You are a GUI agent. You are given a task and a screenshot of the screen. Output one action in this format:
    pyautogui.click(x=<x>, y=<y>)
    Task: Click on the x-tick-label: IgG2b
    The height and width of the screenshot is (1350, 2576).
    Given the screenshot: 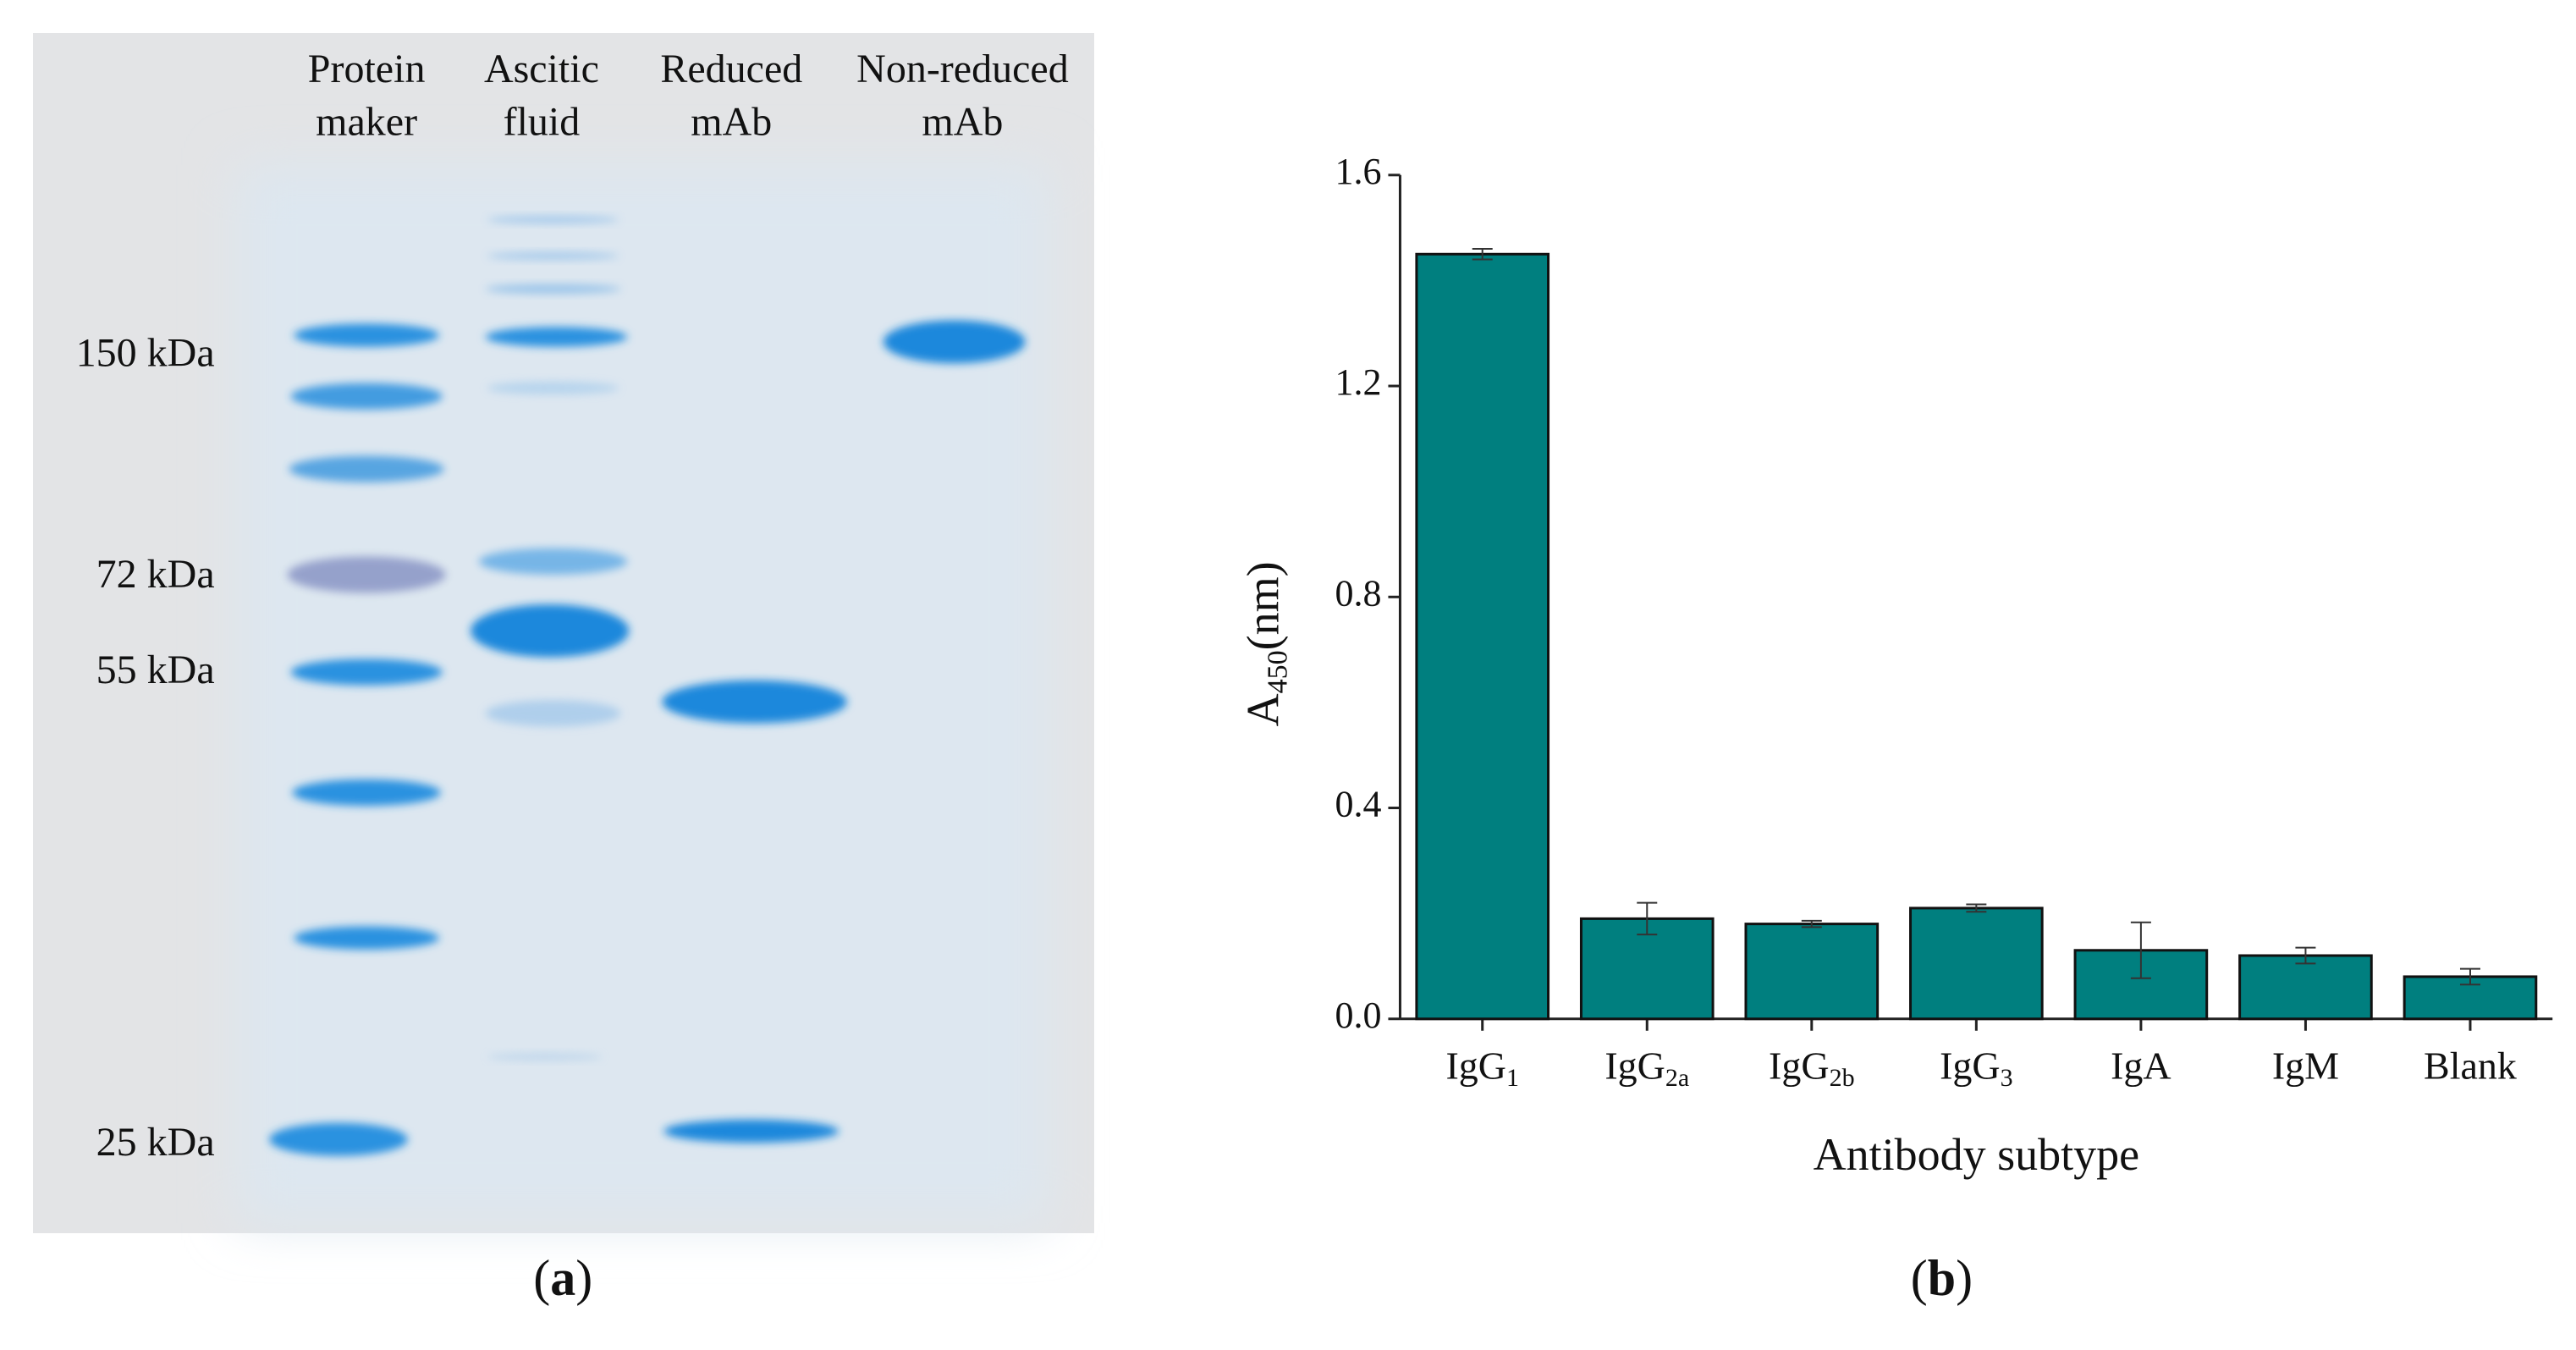 What is the action you would take?
    pyautogui.click(x=1812, y=1067)
    